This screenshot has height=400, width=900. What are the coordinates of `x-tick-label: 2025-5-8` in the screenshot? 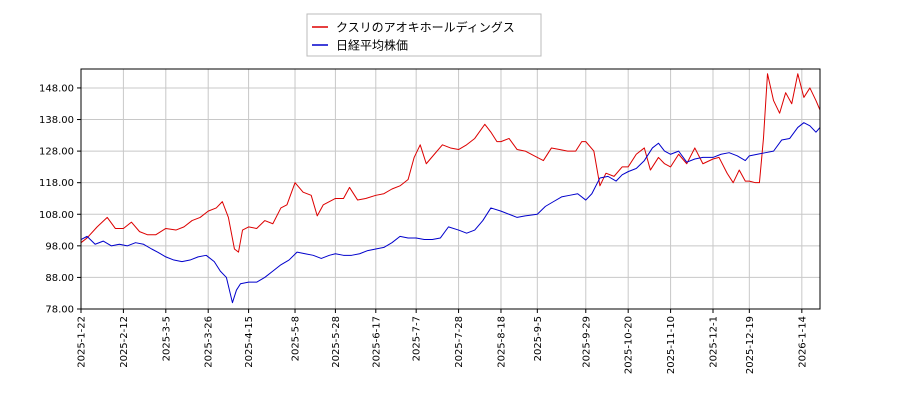 It's located at (296, 338).